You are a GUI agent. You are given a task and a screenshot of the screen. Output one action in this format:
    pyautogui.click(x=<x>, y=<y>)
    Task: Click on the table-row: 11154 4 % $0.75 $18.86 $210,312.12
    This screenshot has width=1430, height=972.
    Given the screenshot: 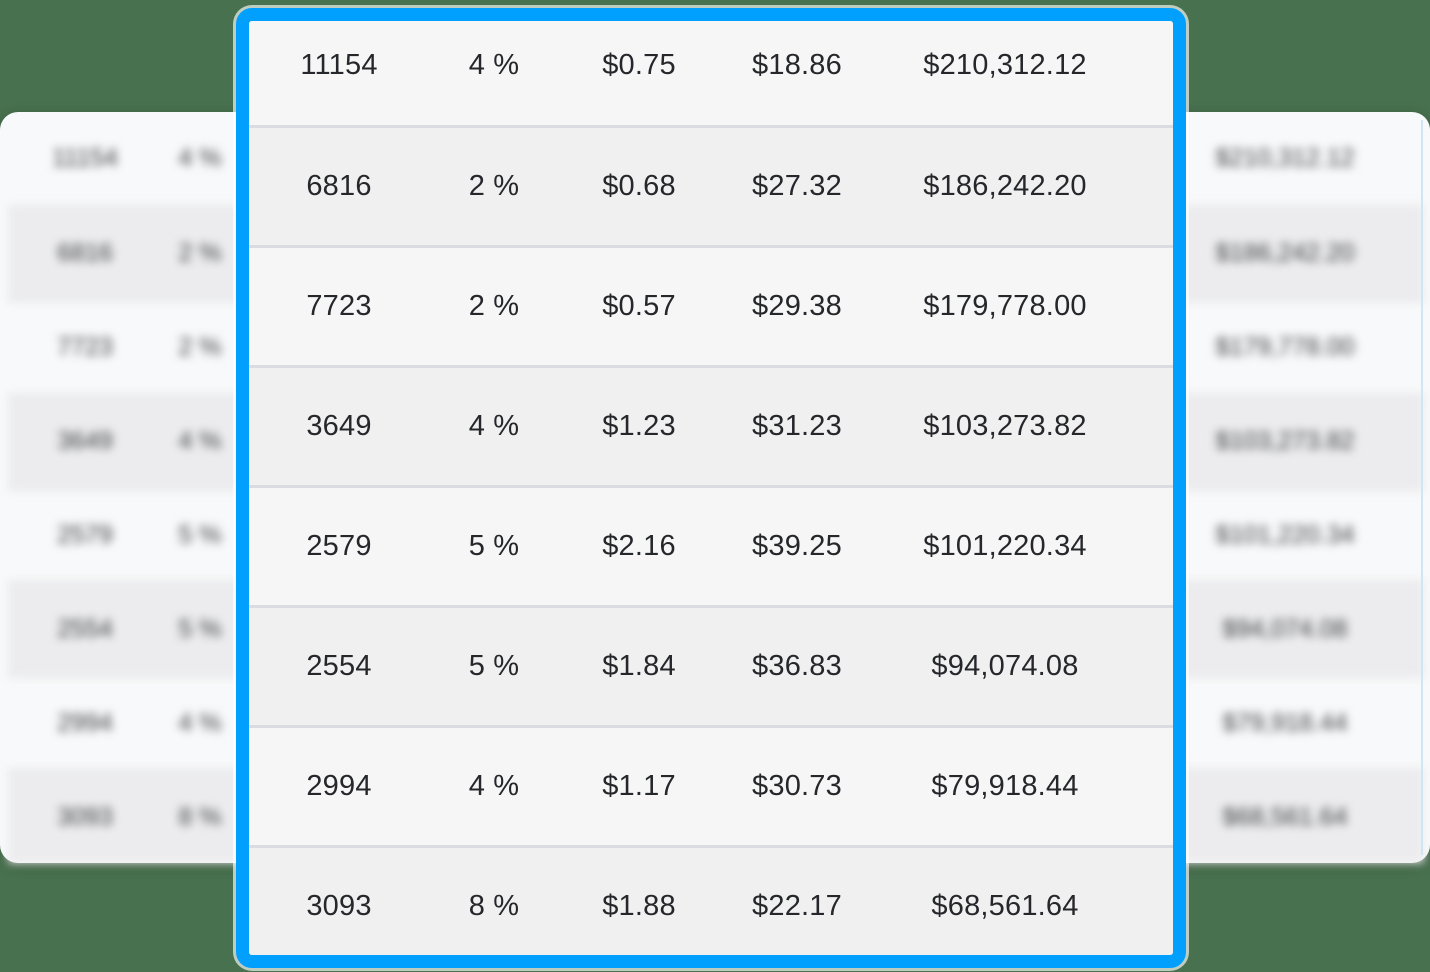 What is the action you would take?
    pyautogui.click(x=711, y=73)
    